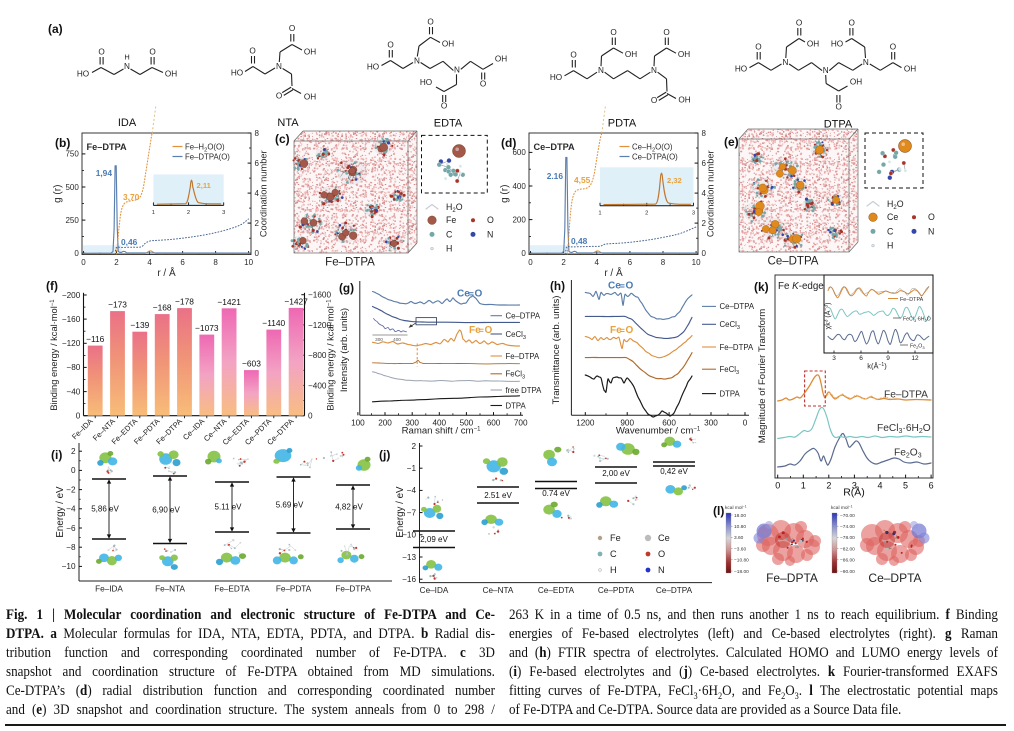 The image size is (1014, 731). What do you see at coordinates (439, 422) in the screenshot?
I see `svg-text: 400` at bounding box center [439, 422].